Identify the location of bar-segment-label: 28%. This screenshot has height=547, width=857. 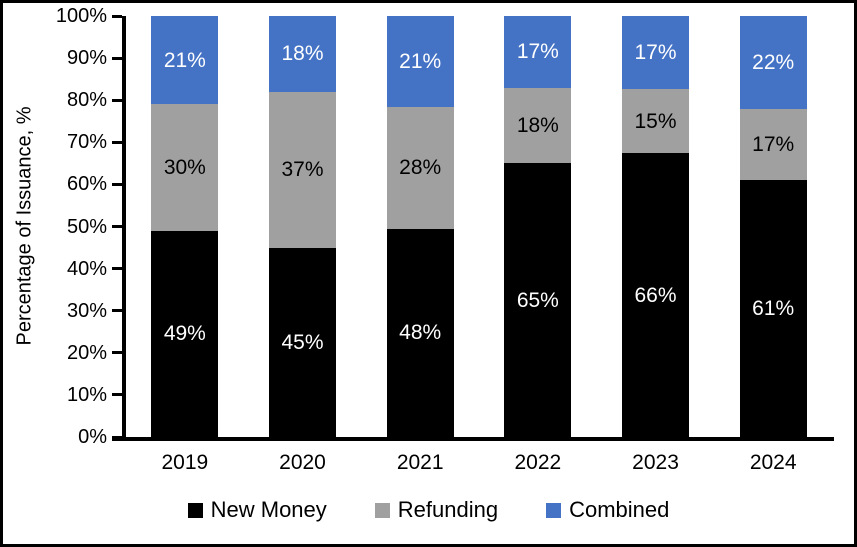
(420, 168).